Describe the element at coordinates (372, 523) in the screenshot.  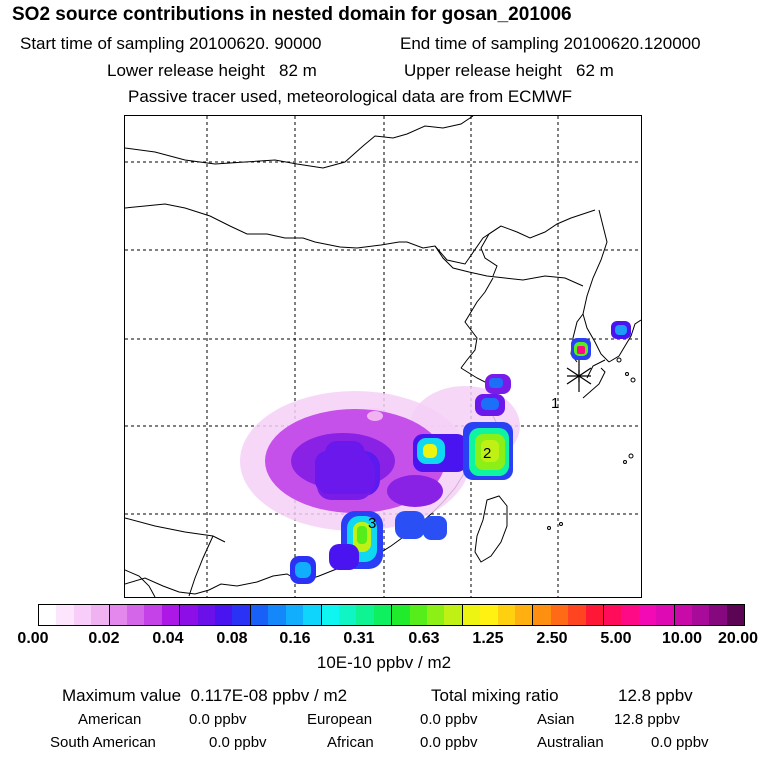
I see `source-label-3: 3` at that location.